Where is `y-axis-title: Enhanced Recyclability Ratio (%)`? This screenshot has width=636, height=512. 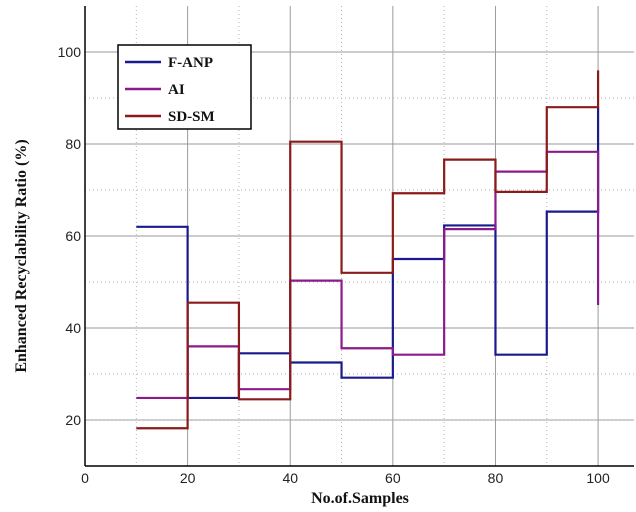
y-axis-title: Enhanced Recyclability Ratio (%) is located at coordinates (21, 255).